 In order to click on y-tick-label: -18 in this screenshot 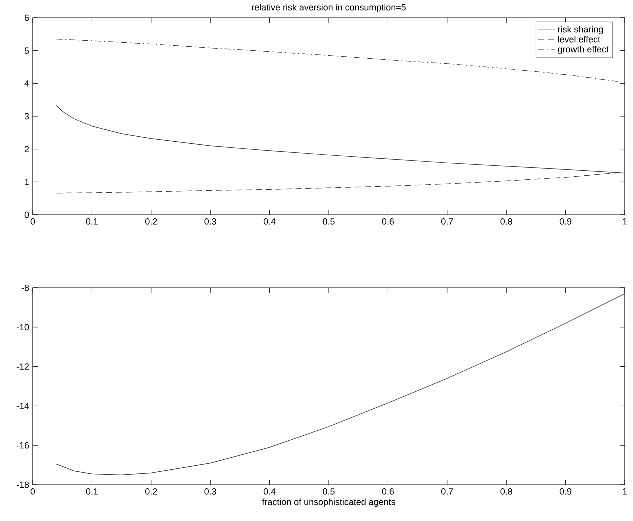, I will do `click(23, 485)`.